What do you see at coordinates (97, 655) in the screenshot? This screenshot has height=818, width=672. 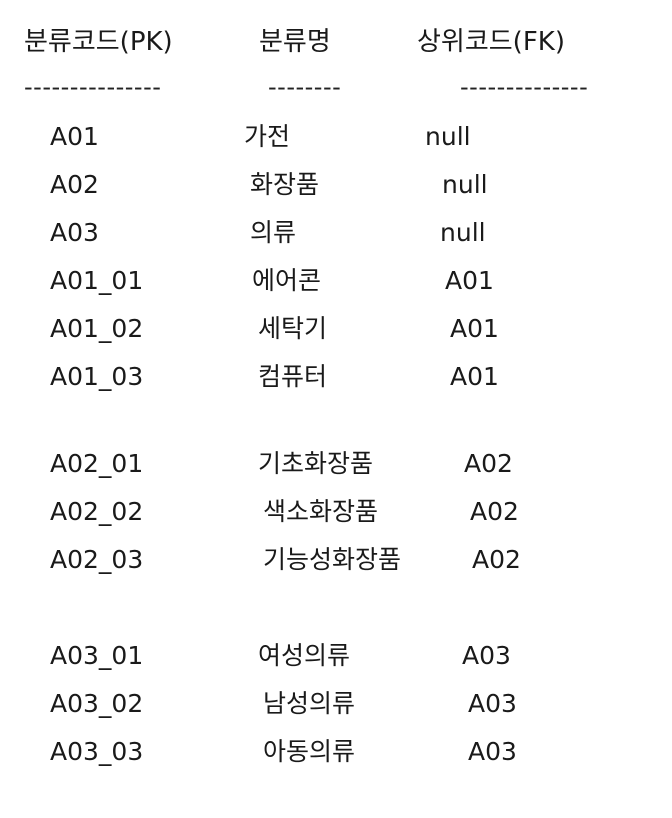 I see `row-code: A03_01` at bounding box center [97, 655].